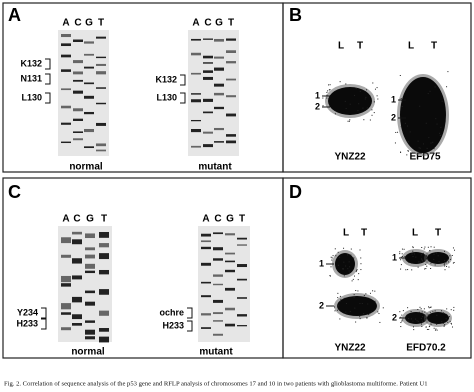 This screenshot has height=392, width=474. What do you see at coordinates (14, 15) in the screenshot?
I see `panel-letter: A` at bounding box center [14, 15].